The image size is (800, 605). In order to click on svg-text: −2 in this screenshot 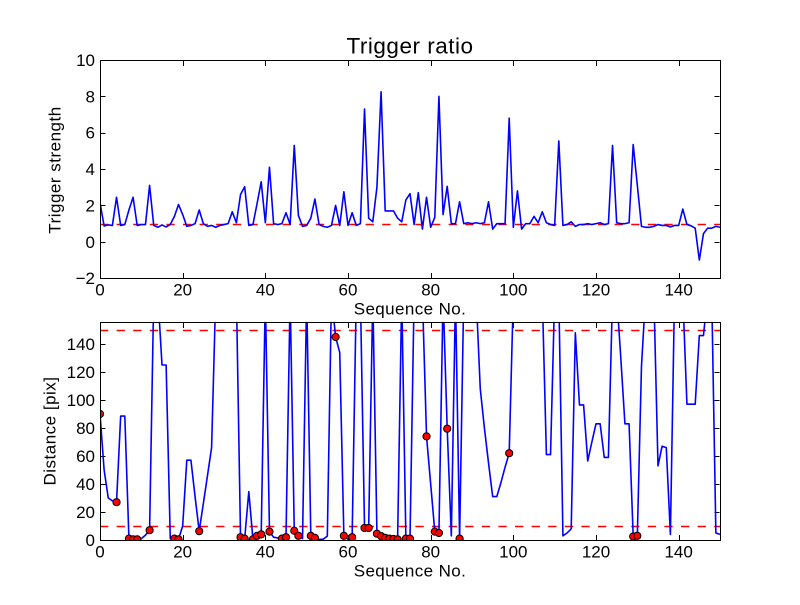, I will do `click(85, 278)`.